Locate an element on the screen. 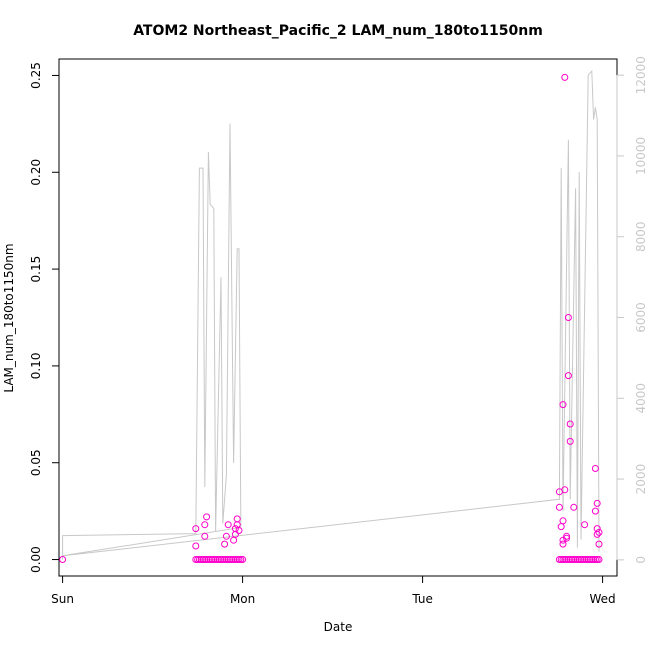 The height and width of the screenshot is (650, 650). left-y-axis: 0.00 0.05 0.10 0.15 0.20 0.25 is located at coordinates (44, 317).